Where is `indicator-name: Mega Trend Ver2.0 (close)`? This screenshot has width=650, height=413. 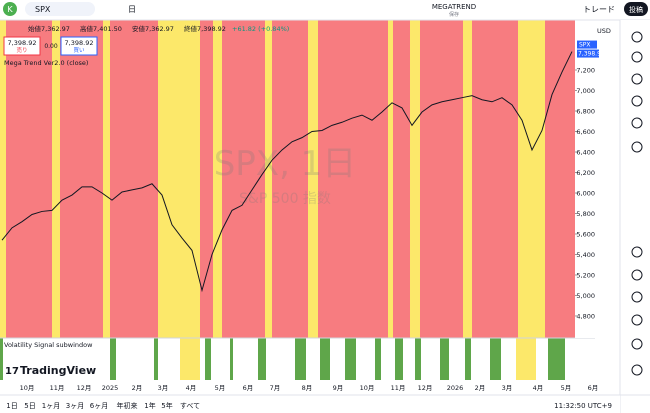 indicator-name: Mega Trend Ver2.0 (close) is located at coordinates (46, 63).